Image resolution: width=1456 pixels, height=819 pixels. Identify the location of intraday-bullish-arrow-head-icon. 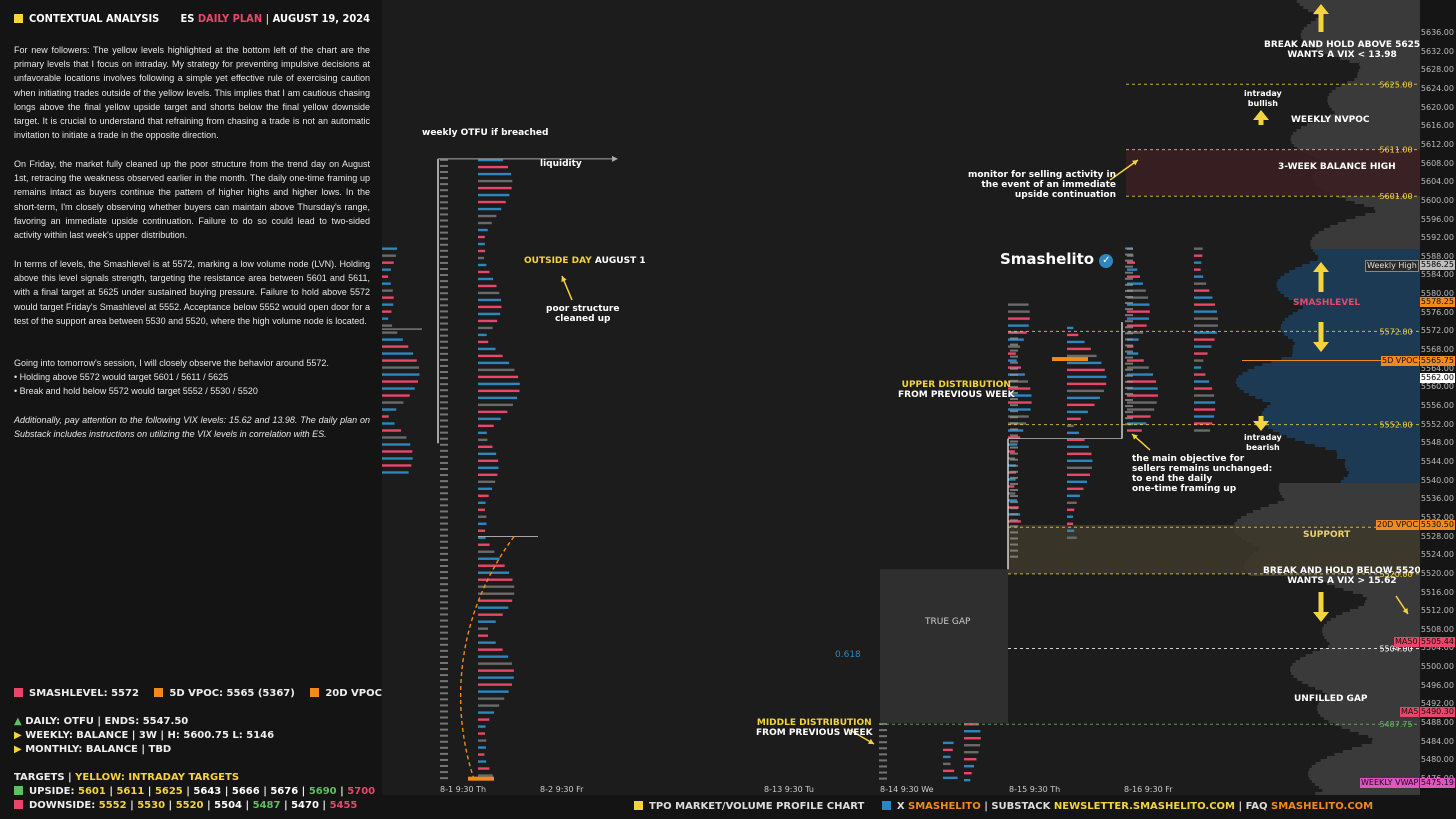
(1261, 115).